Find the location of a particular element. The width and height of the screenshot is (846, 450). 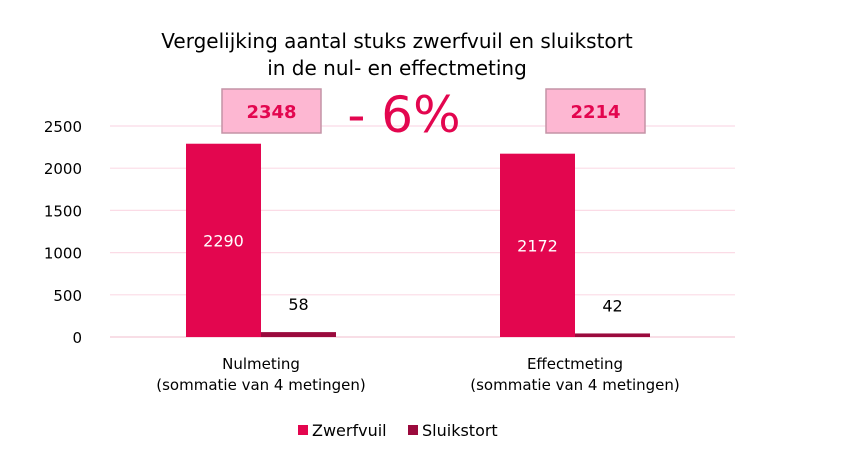

x-tick-label: Effectmeting is located at coordinates (575, 364).